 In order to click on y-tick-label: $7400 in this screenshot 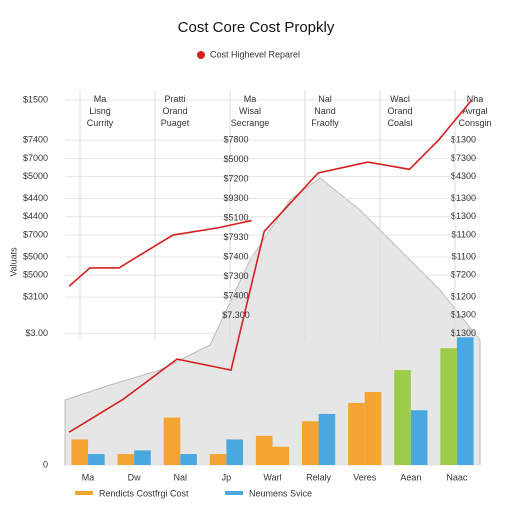, I will do `click(35, 140)`.